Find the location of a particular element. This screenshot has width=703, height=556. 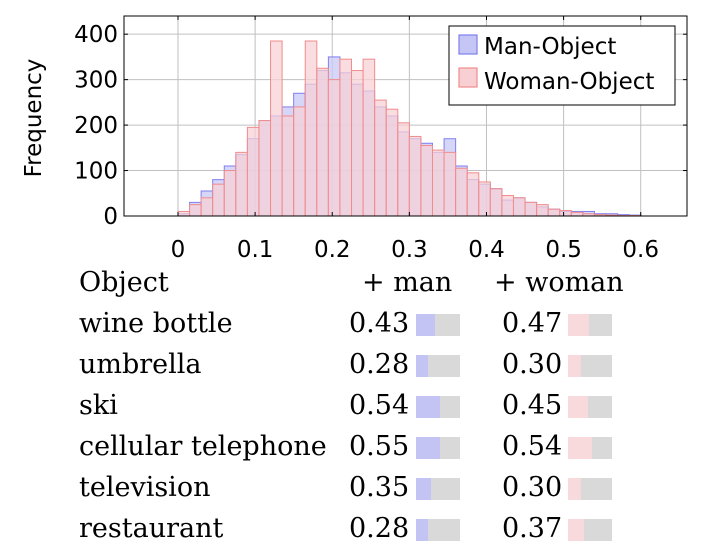

header-man: + man is located at coordinates (407, 282).